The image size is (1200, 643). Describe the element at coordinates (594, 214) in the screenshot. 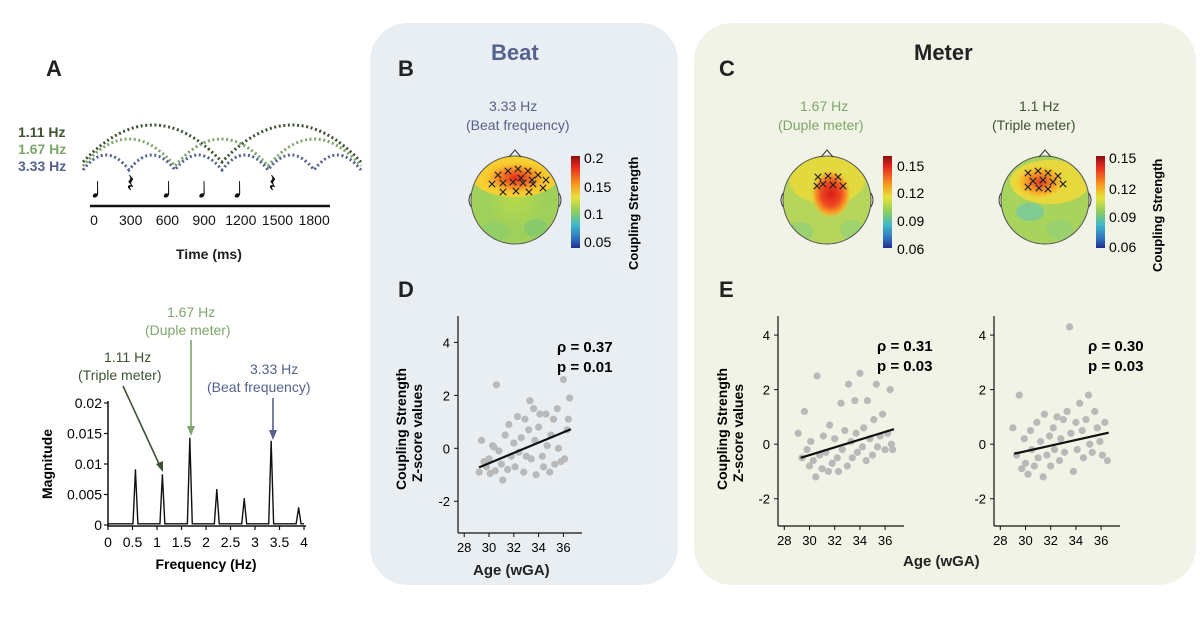

I see `colorbar-tick: 0.1` at that location.